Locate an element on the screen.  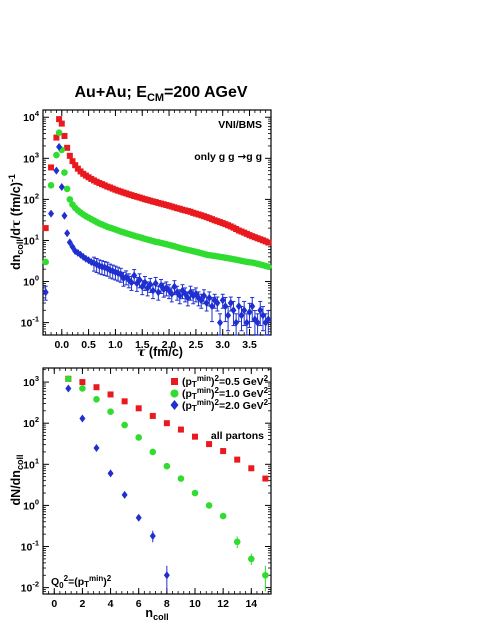
x-tick-label: 6 is located at coordinates (139, 604).